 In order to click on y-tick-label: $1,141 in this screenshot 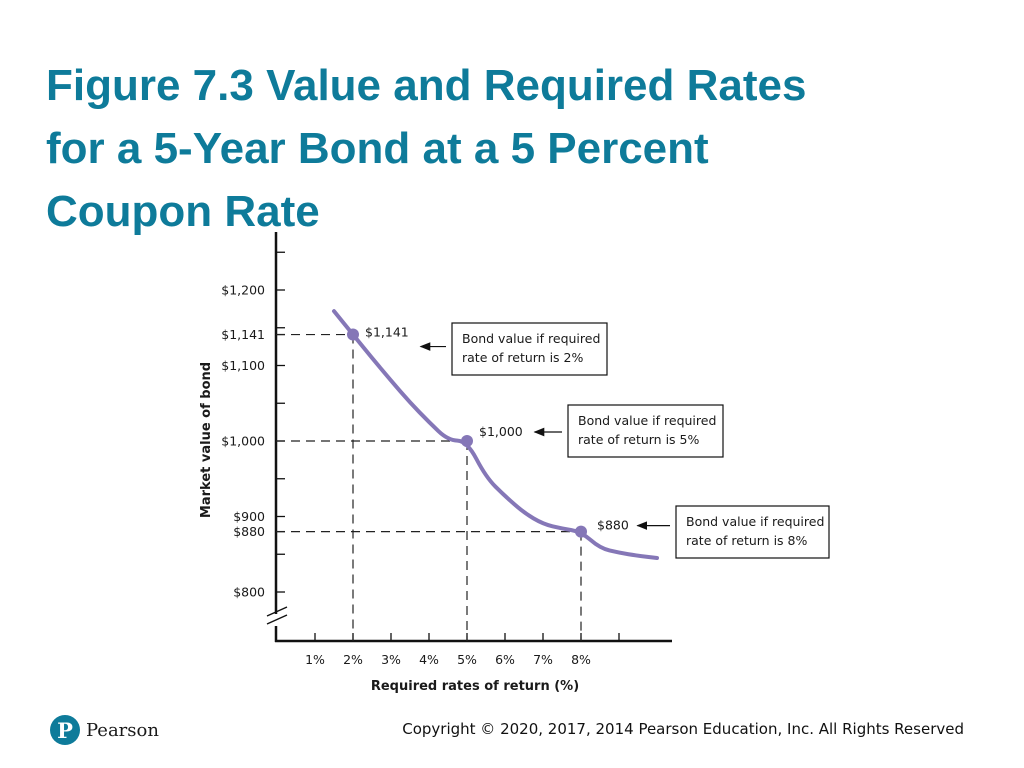, I will do `click(243, 334)`.